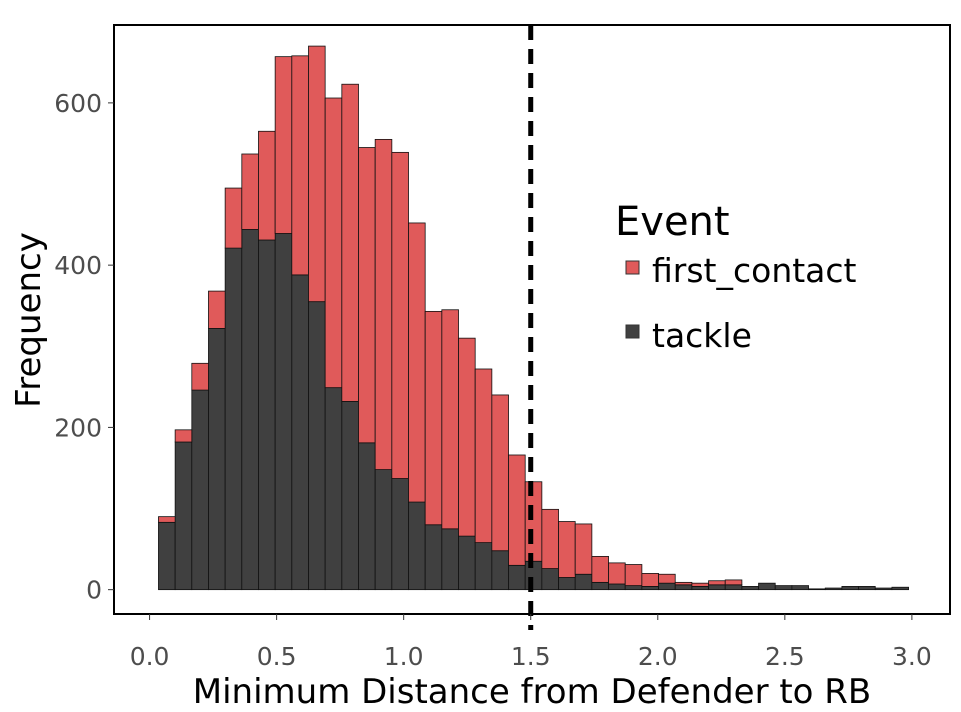 The width and height of the screenshot is (961, 712). Describe the element at coordinates (531, 656) in the screenshot. I see `x-tick-label: 1.5` at that location.